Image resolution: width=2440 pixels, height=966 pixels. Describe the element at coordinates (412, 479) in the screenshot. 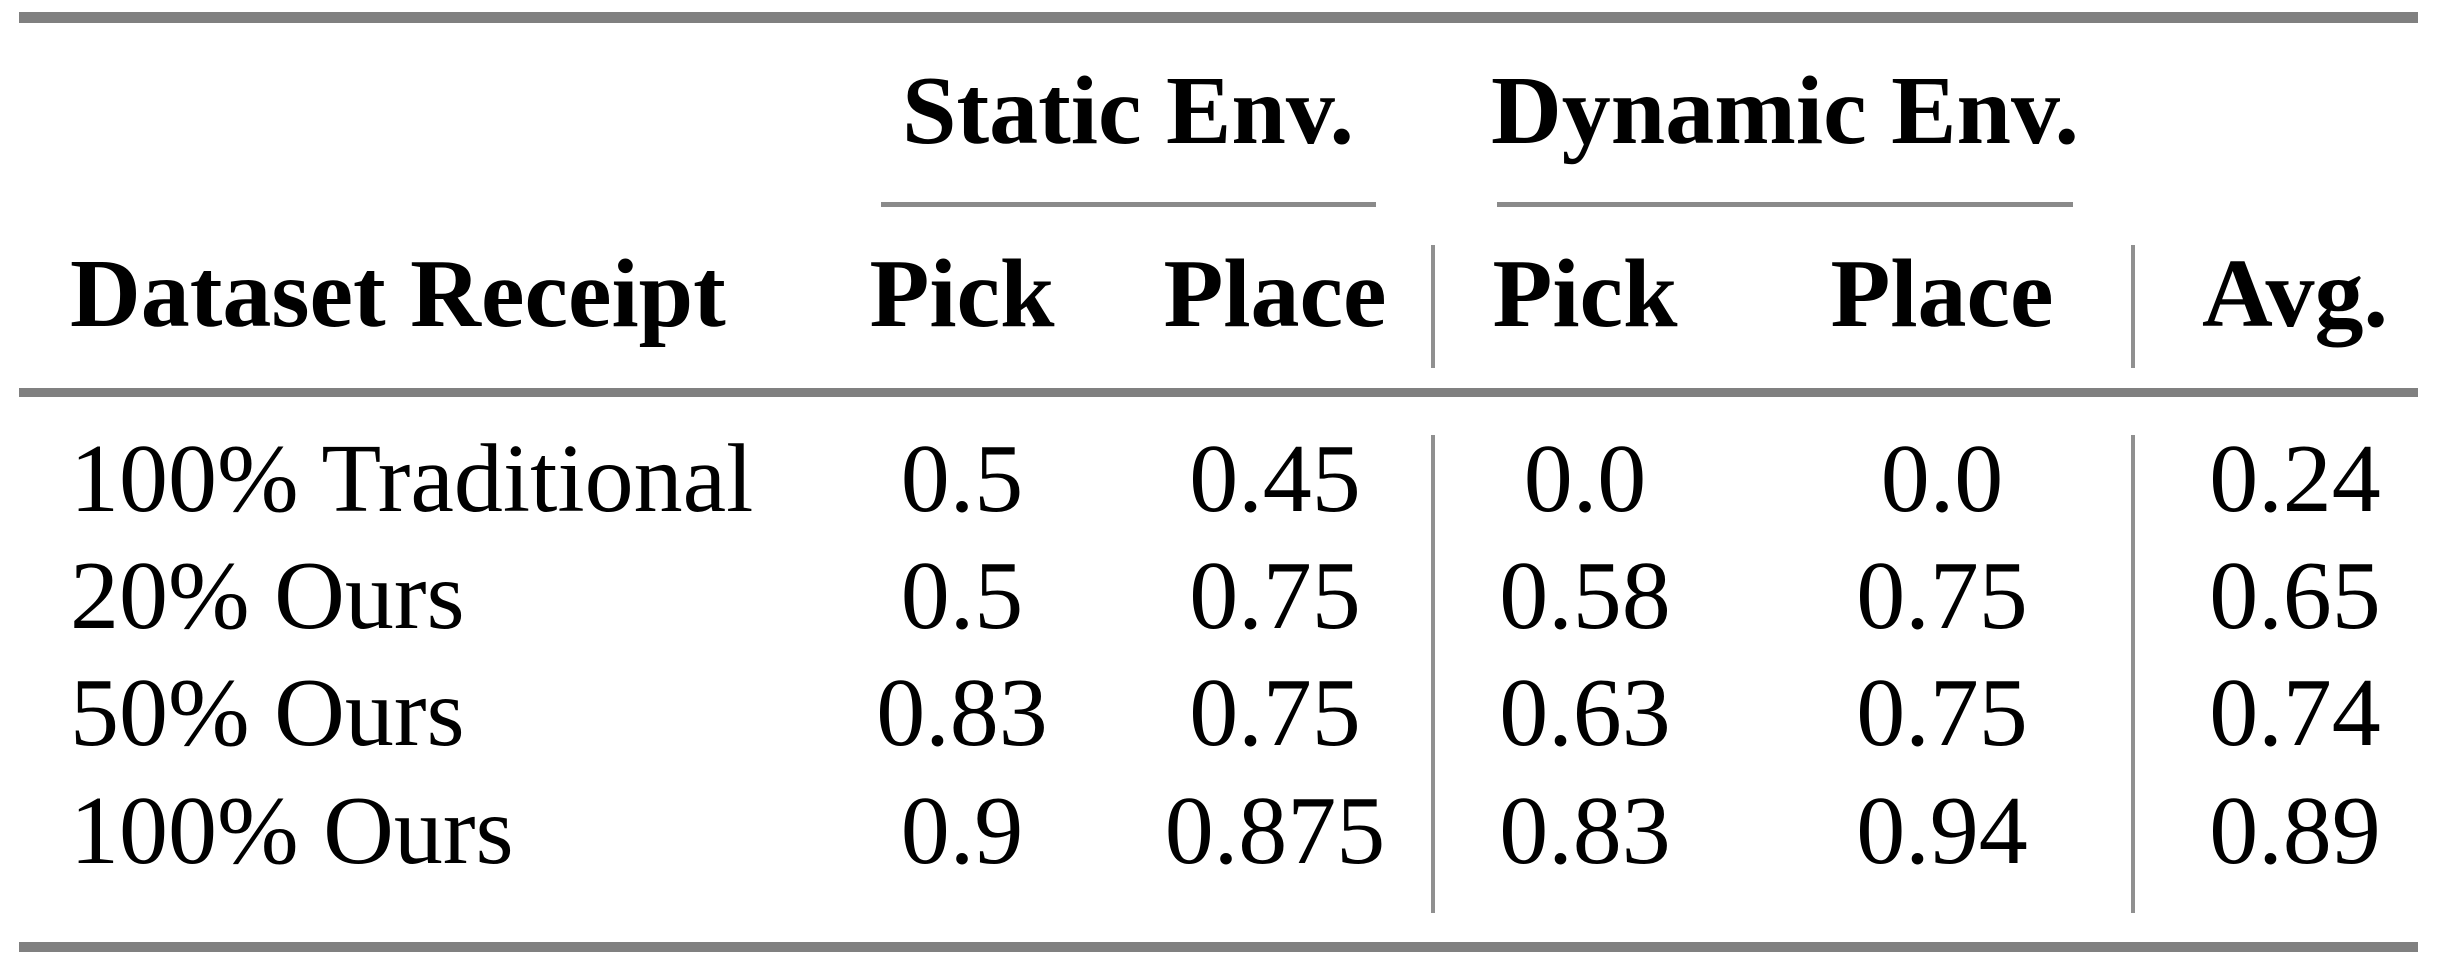

I see `row-label: 100% Traditional` at that location.